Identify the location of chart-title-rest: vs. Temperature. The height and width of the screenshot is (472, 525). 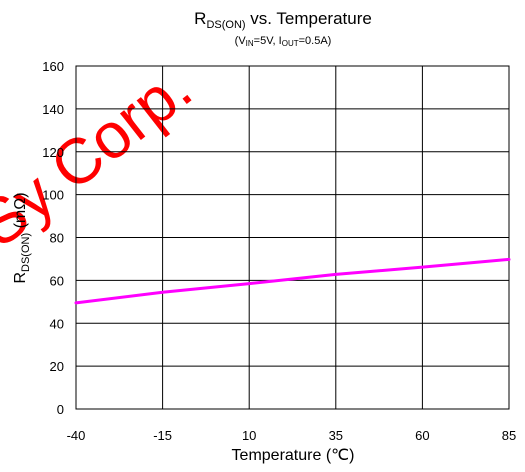
(309, 18).